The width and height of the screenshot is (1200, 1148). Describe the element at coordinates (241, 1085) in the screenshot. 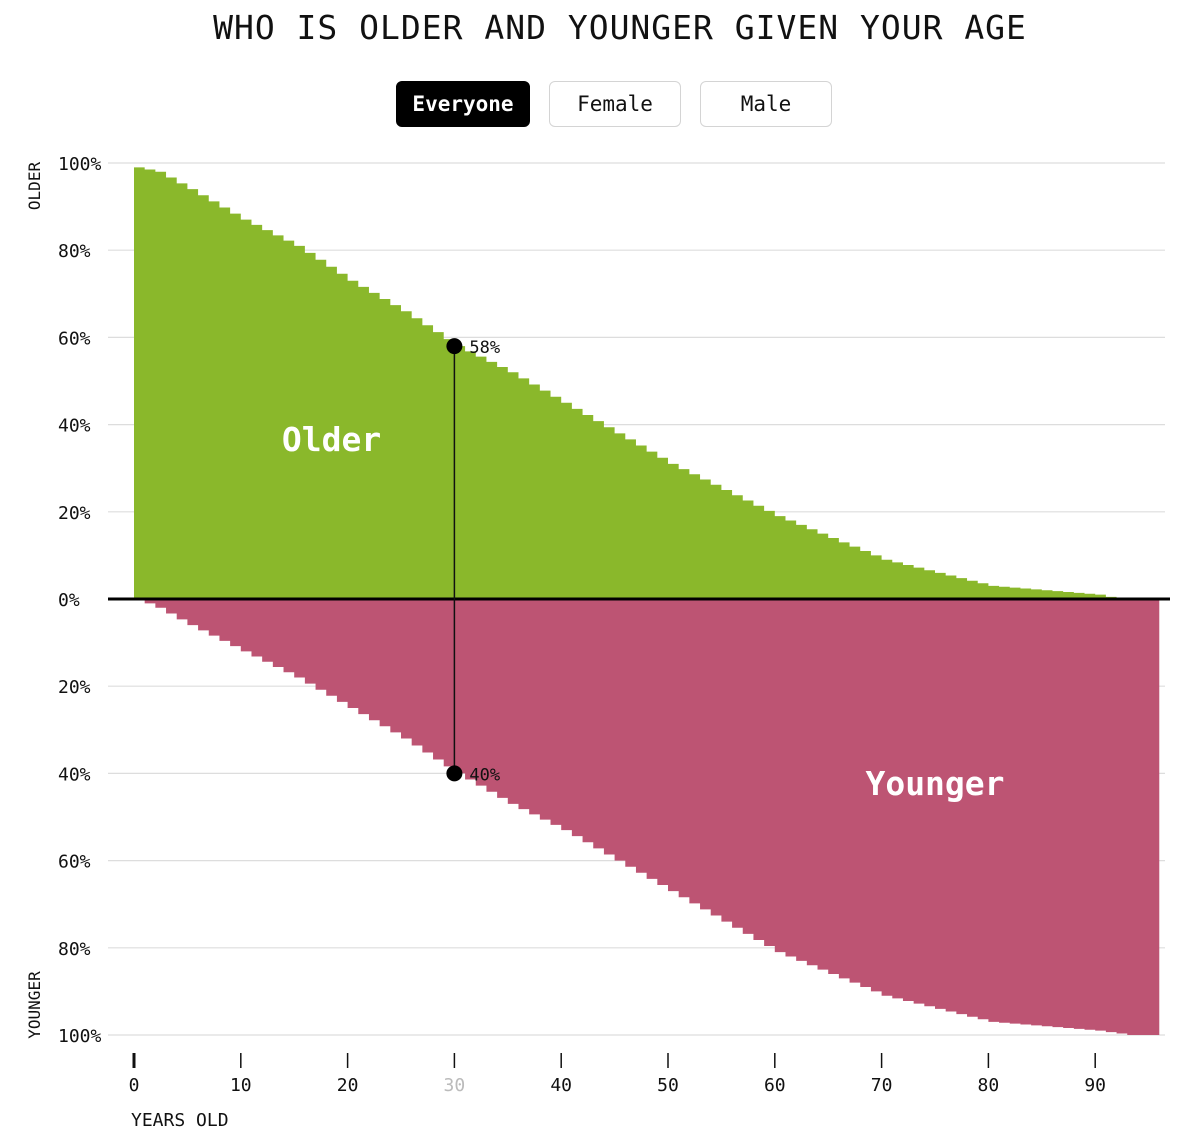

I see `x-tick-label: 10` at that location.